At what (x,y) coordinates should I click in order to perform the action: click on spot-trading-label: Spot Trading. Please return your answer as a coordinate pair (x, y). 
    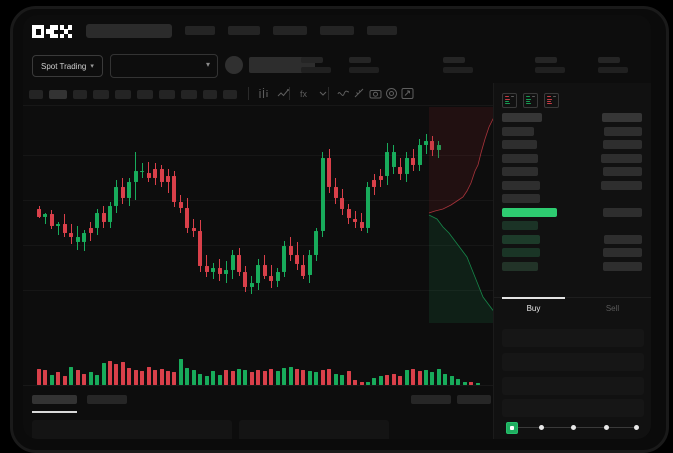
    Looking at the image, I should click on (64, 66).